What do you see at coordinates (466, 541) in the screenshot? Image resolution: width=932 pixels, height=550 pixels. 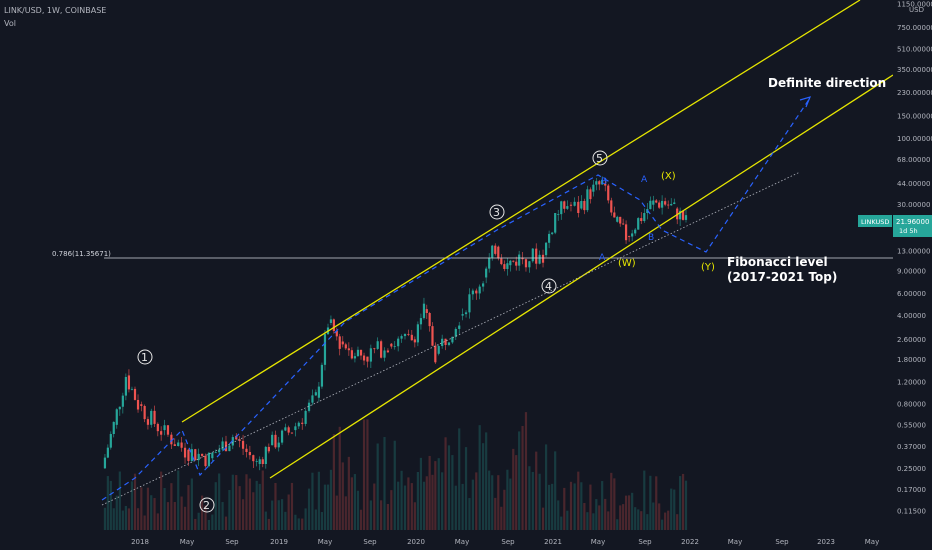 I see `time-axis` at bounding box center [466, 541].